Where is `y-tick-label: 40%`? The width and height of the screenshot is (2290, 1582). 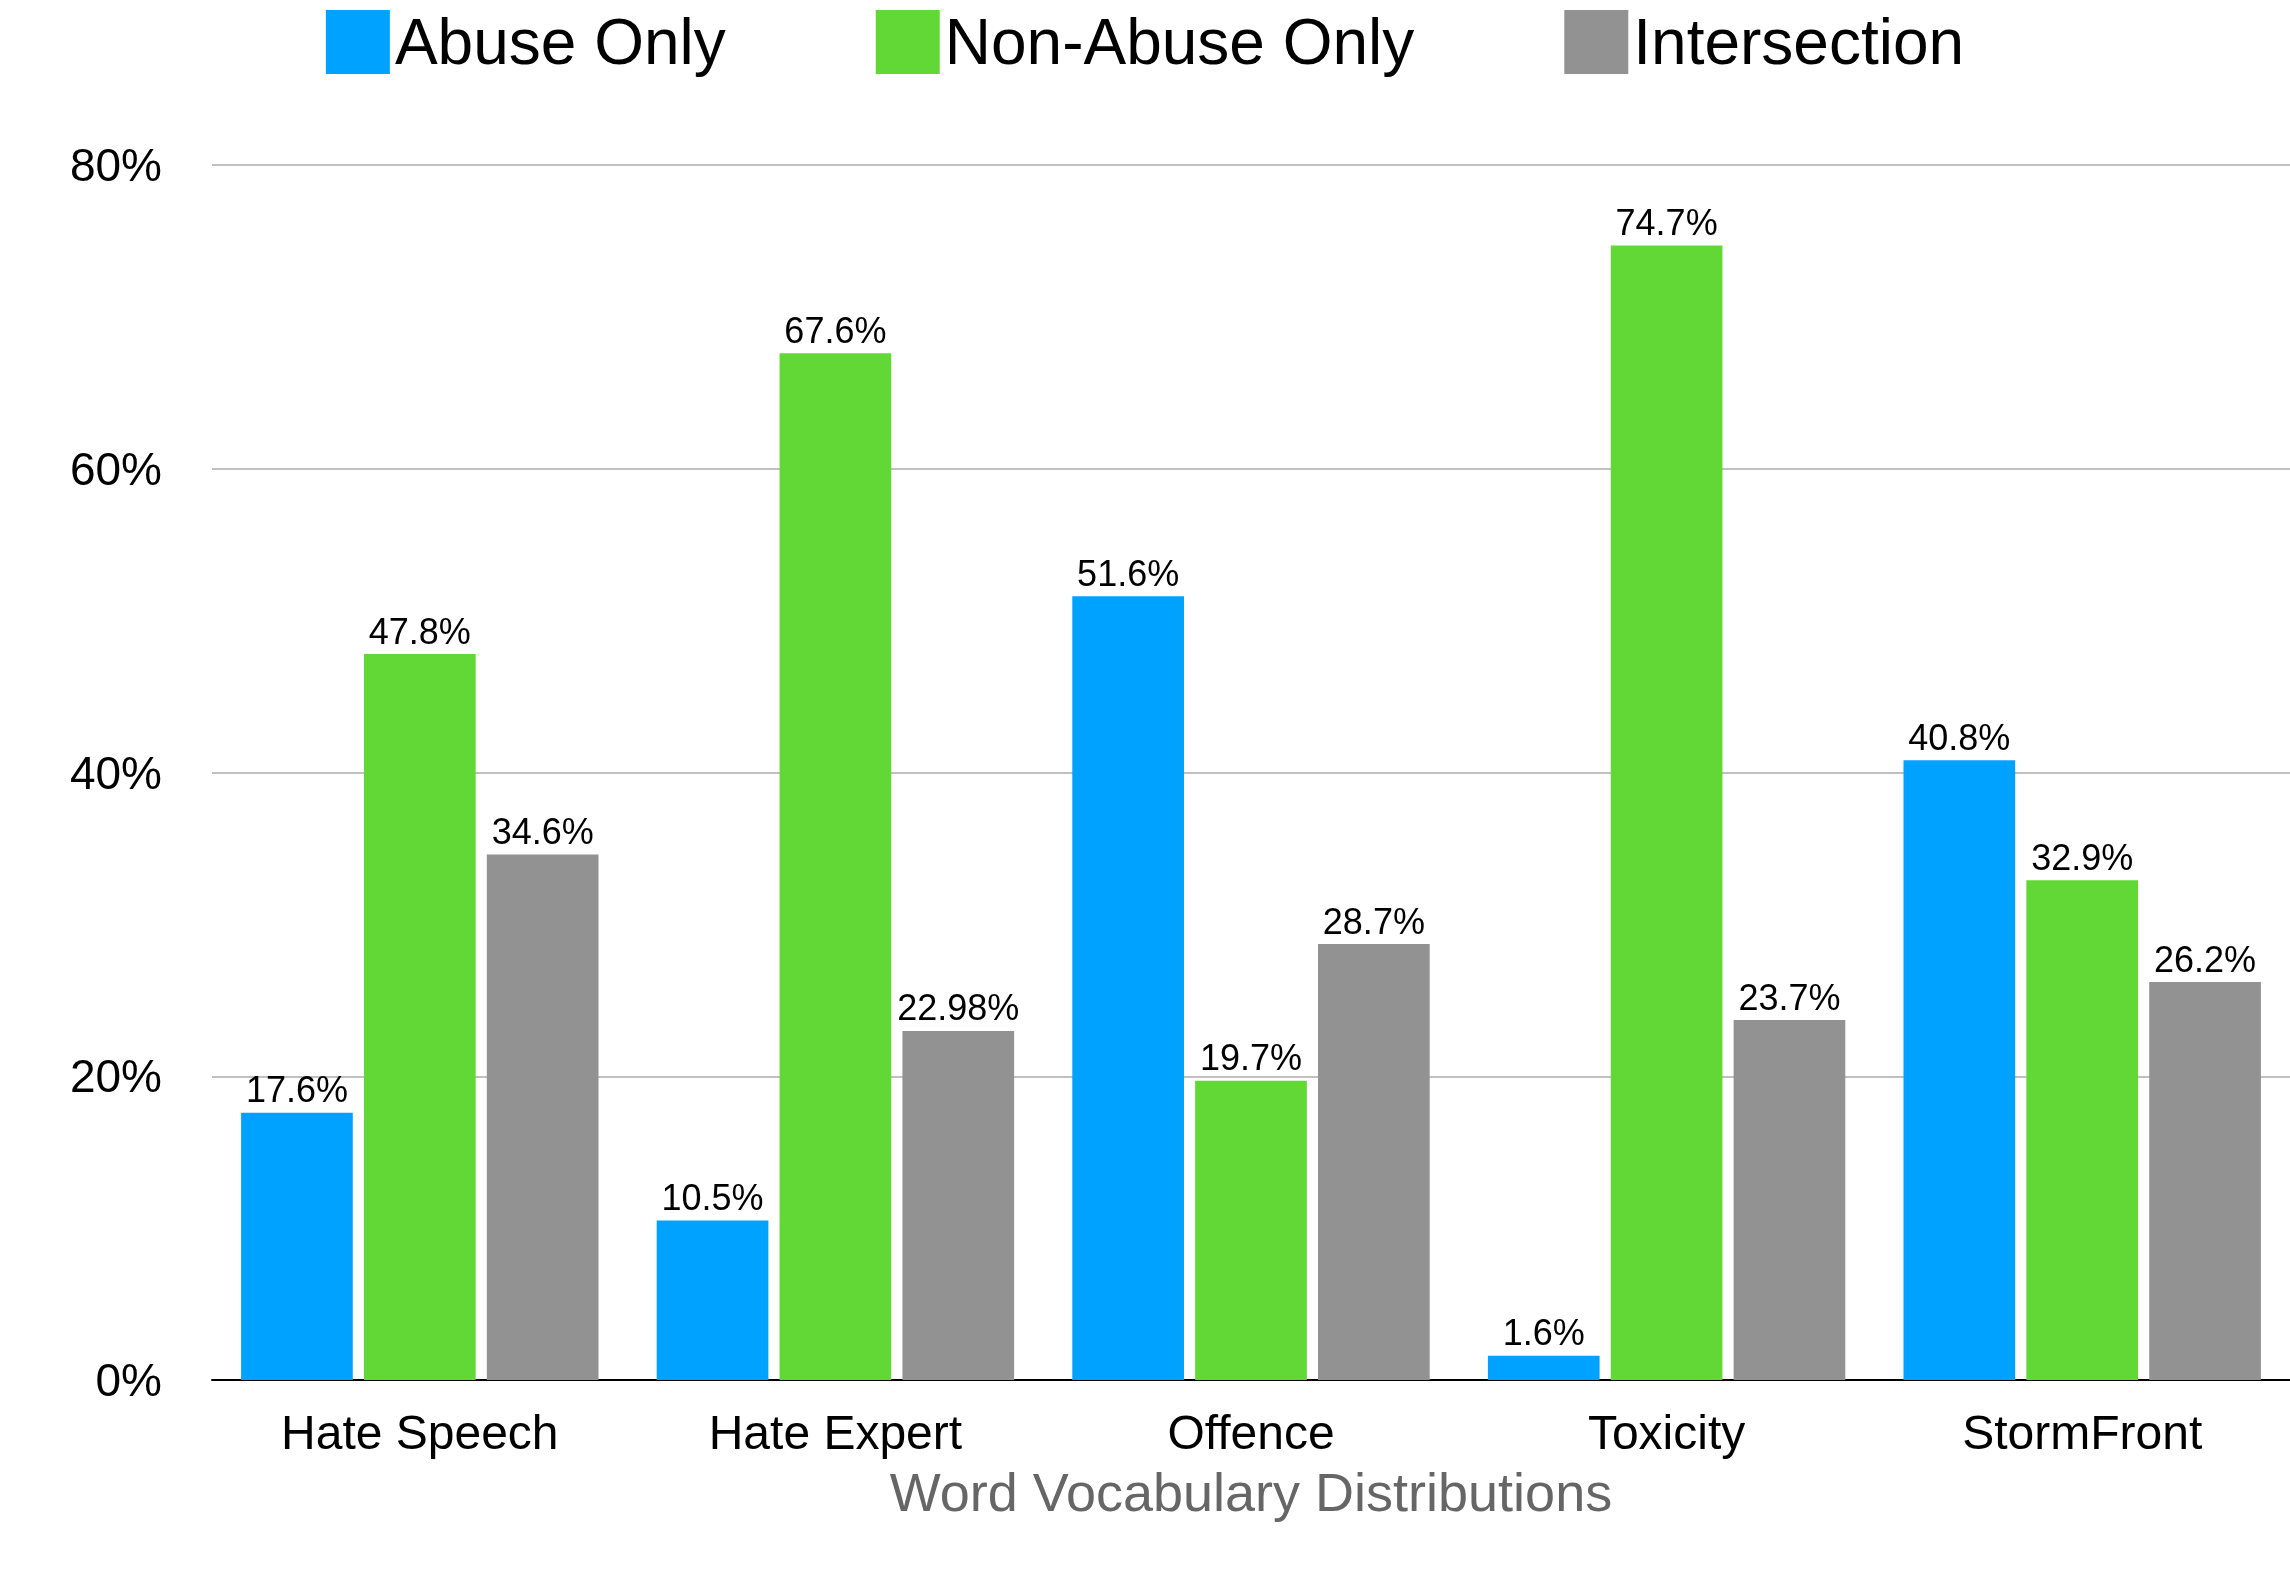 y-tick-label: 40% is located at coordinates (115, 772).